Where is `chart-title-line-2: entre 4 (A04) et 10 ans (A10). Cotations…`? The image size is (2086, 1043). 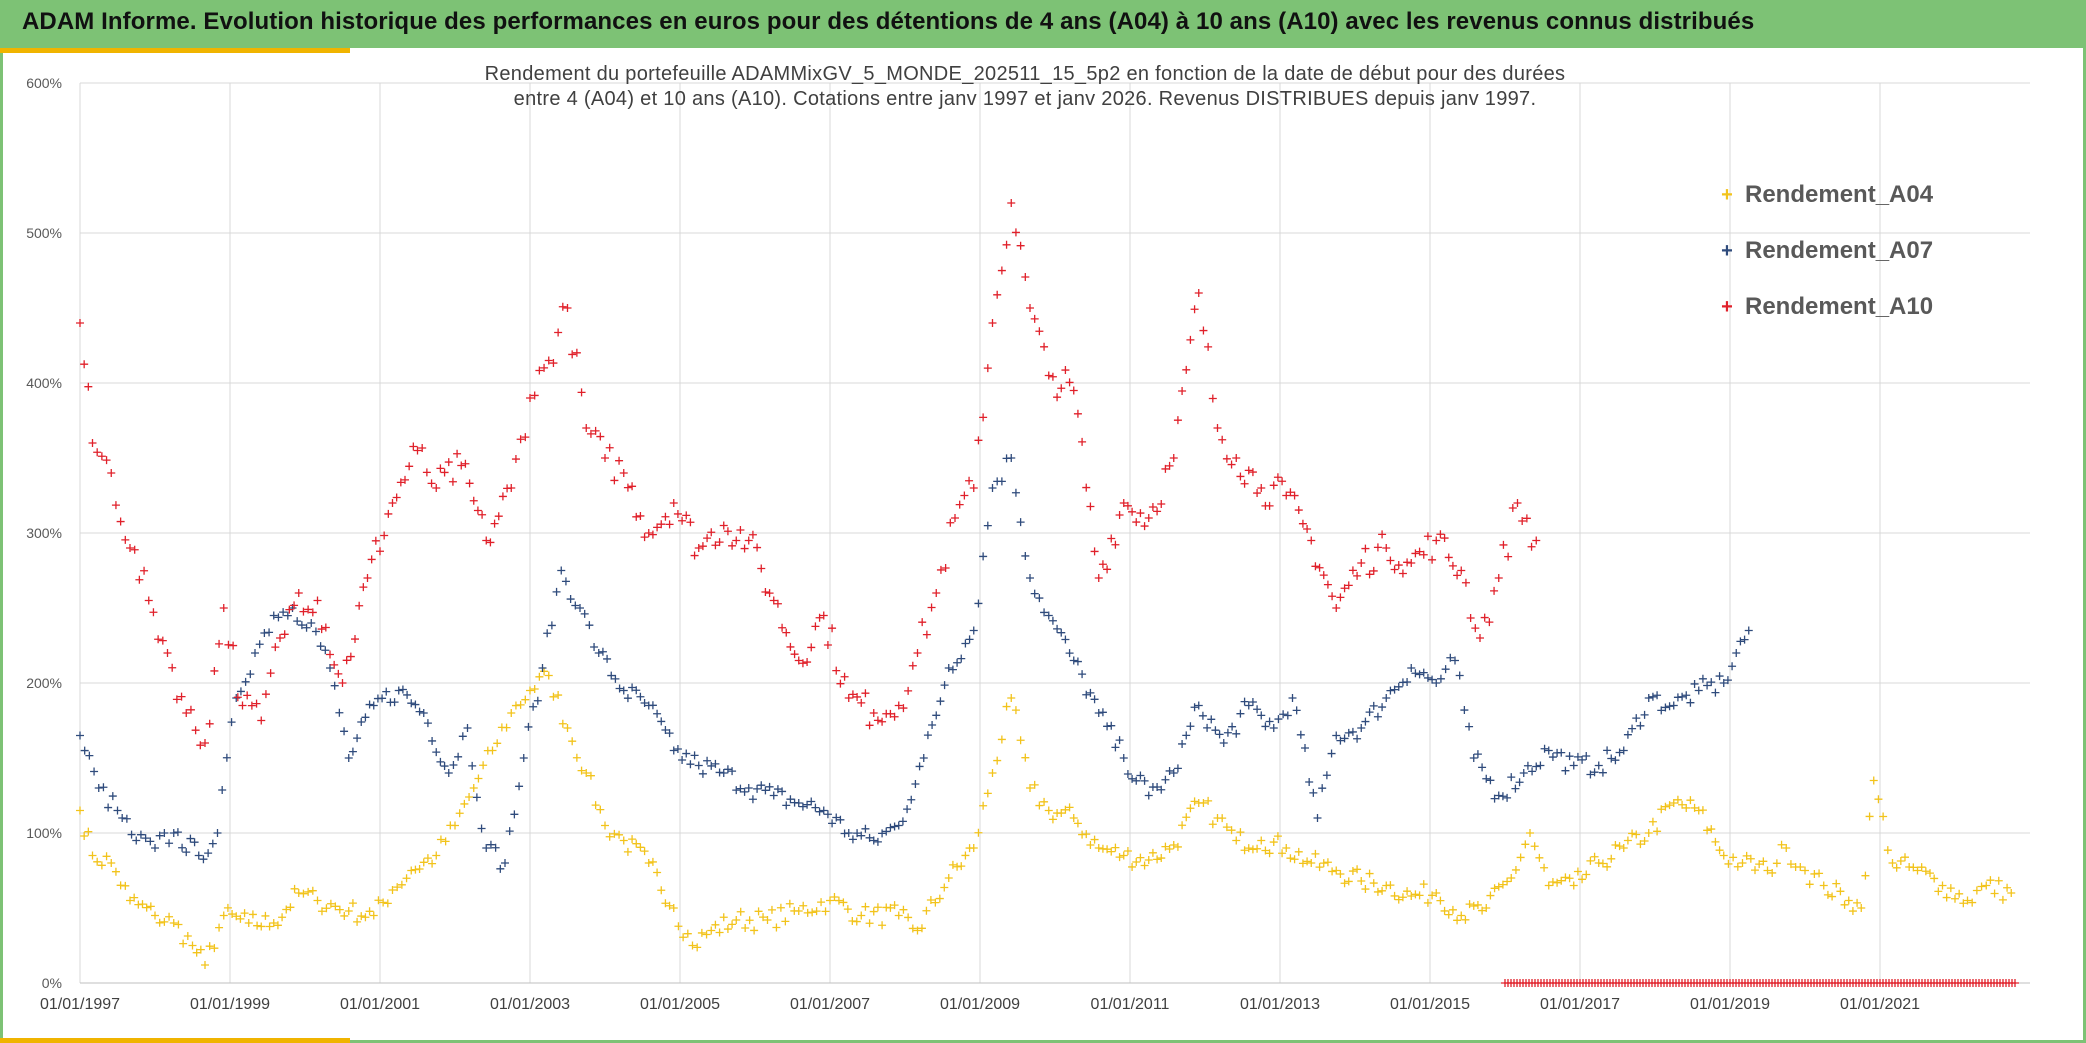 chart-title-line-2: entre 4 (A04) et 10 ans (A10). Cotations… is located at coordinates (1025, 99).